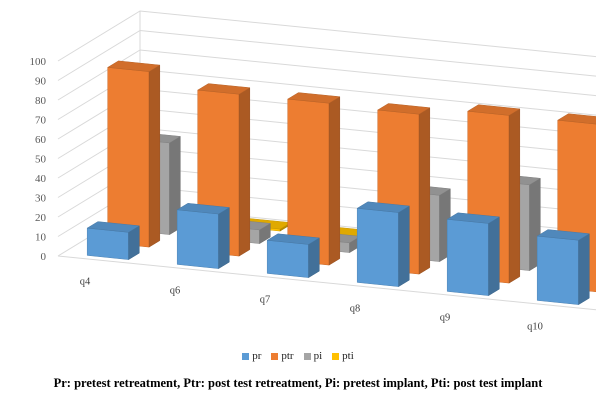 This screenshot has height=400, width=596. I want to click on bar-pr-q7, so click(293, 256).